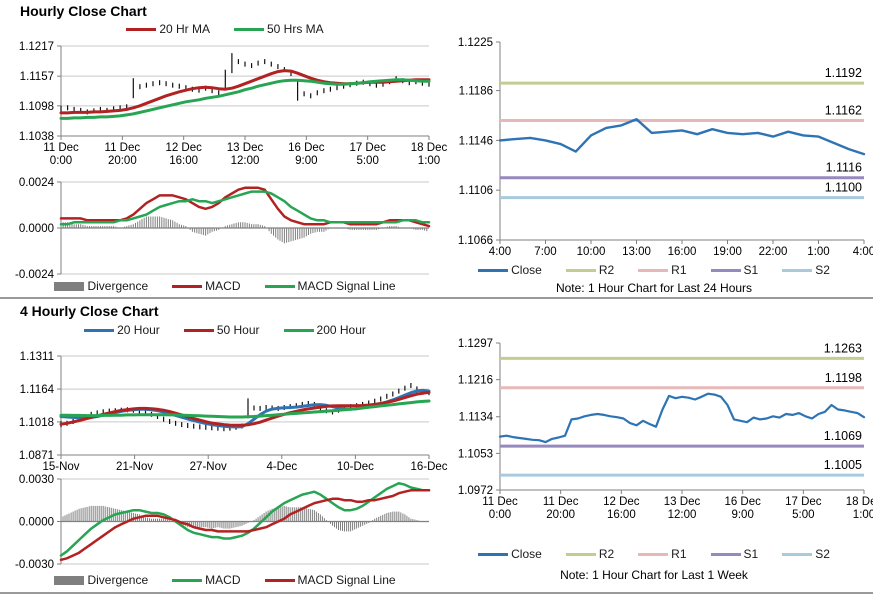 The width and height of the screenshot is (873, 601). I want to click on y-tick-label: 1.0871, so click(36, 456).